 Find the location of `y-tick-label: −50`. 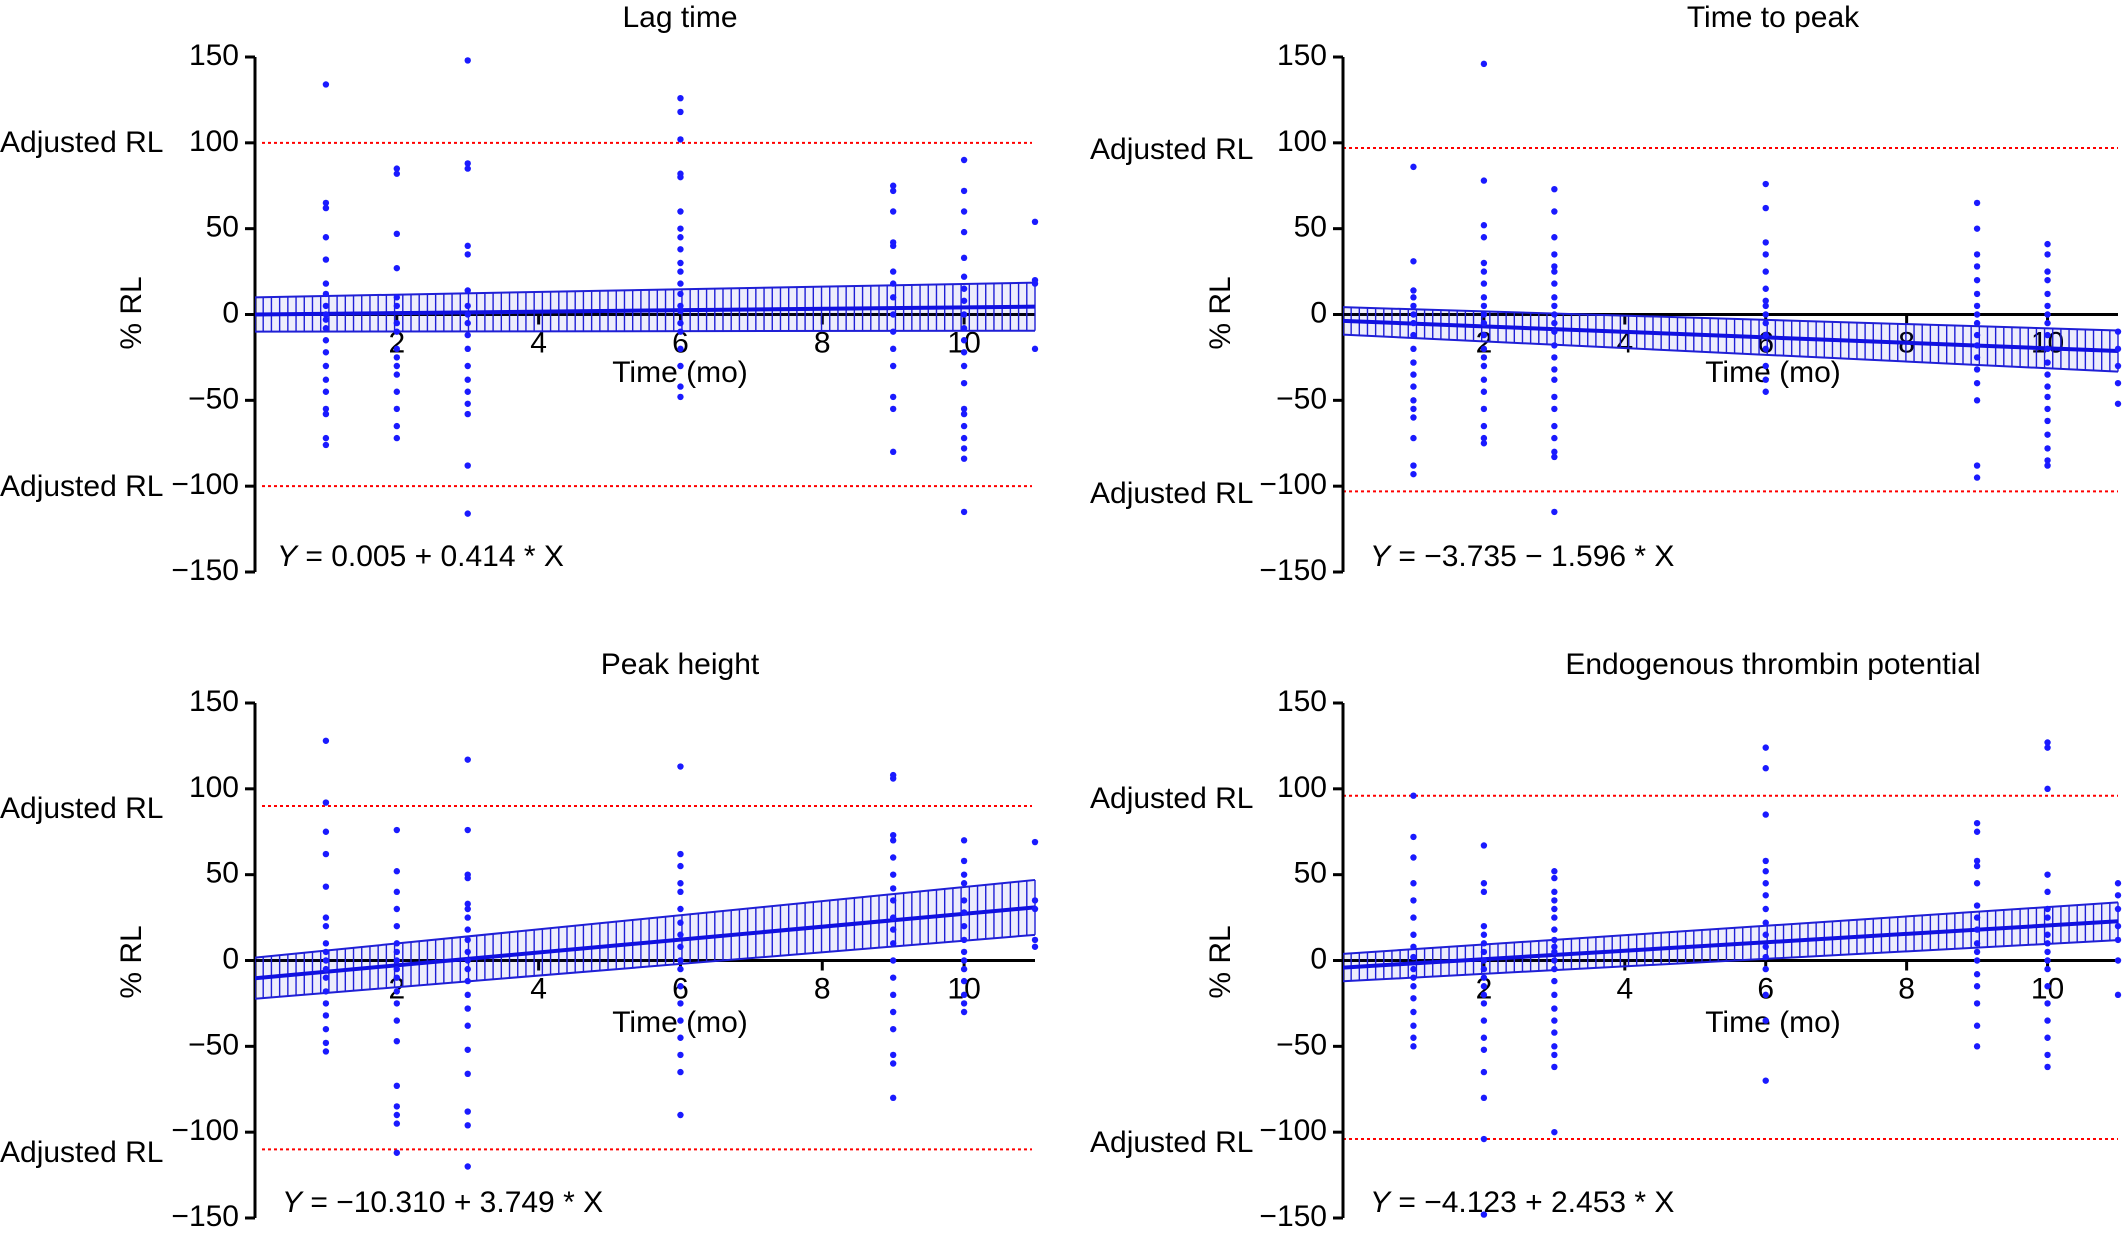

y-tick-label: −50 is located at coordinates (213, 398).